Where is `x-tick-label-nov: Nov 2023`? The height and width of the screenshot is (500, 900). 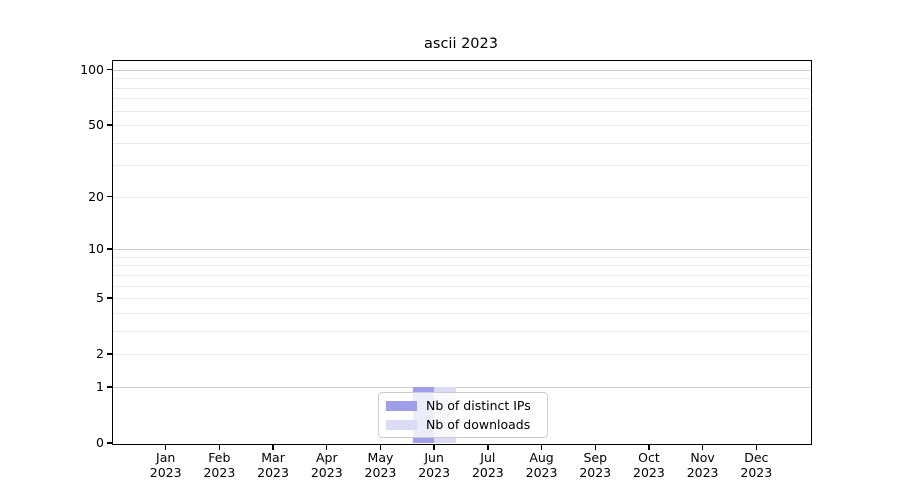
x-tick-label-nov: Nov 2023 is located at coordinates (702, 465).